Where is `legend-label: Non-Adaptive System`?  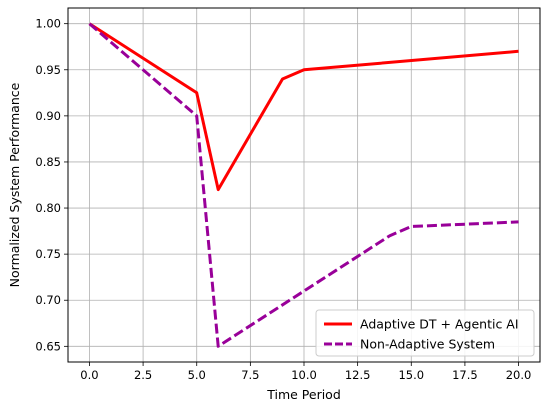 legend-label: Non-Adaptive System is located at coordinates (427, 344).